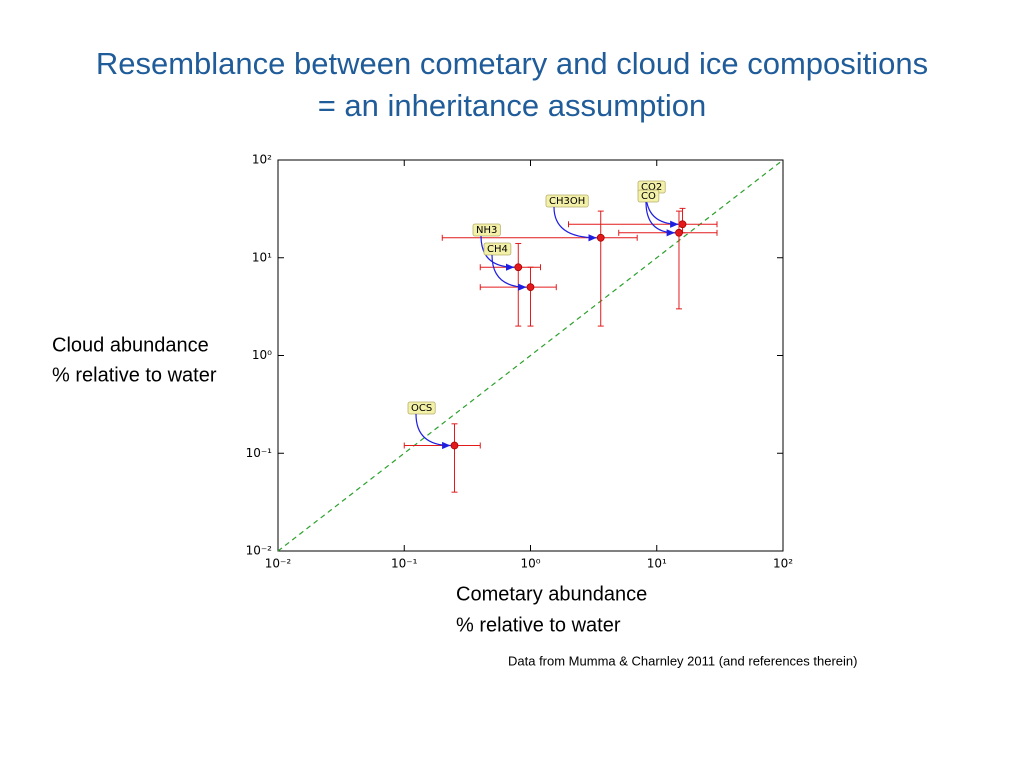  What do you see at coordinates (404, 564) in the screenshot?
I see `x-tick-label: 10⁻¹` at bounding box center [404, 564].